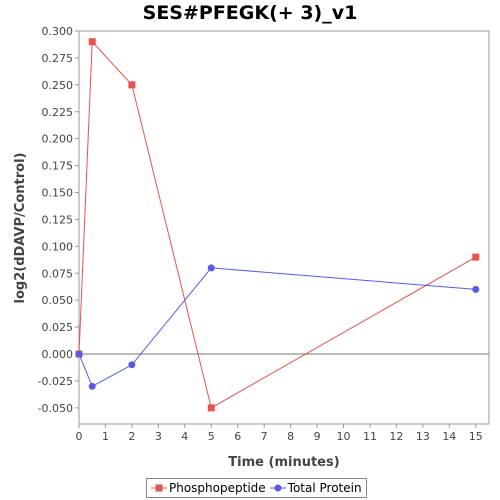  Describe the element at coordinates (58, 327) in the screenshot. I see `y-tick-label: 0.025` at that location.